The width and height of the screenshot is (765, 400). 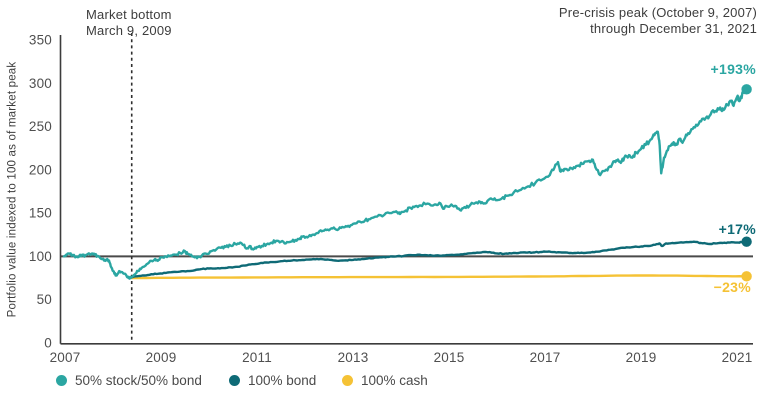 I want to click on y-tick-label: 150, so click(x=40, y=213).